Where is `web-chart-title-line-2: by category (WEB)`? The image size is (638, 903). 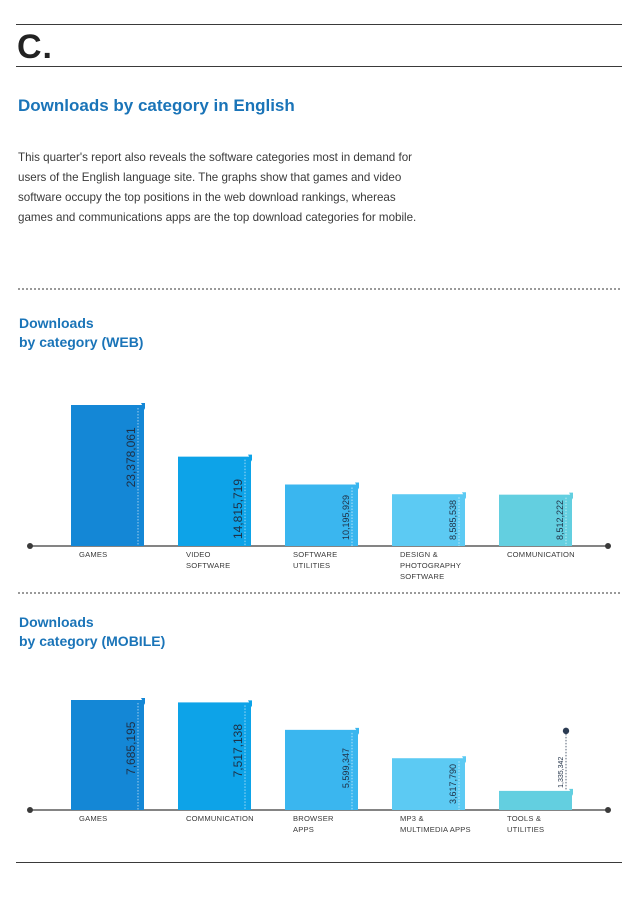 web-chart-title-line-2: by category (WEB) is located at coordinates (81, 342).